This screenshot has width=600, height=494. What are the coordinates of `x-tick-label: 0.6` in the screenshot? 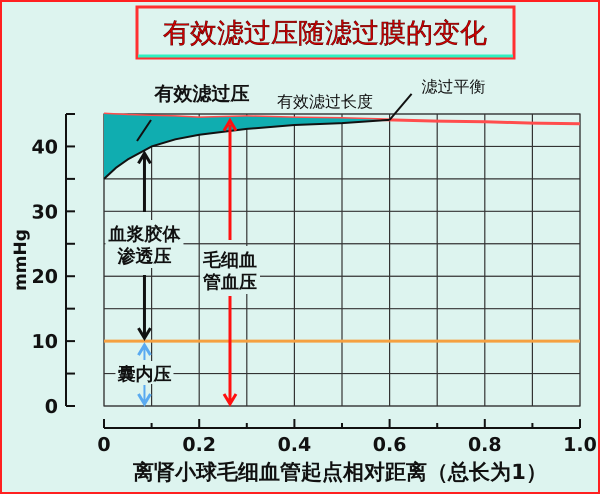 It's located at (389, 445).